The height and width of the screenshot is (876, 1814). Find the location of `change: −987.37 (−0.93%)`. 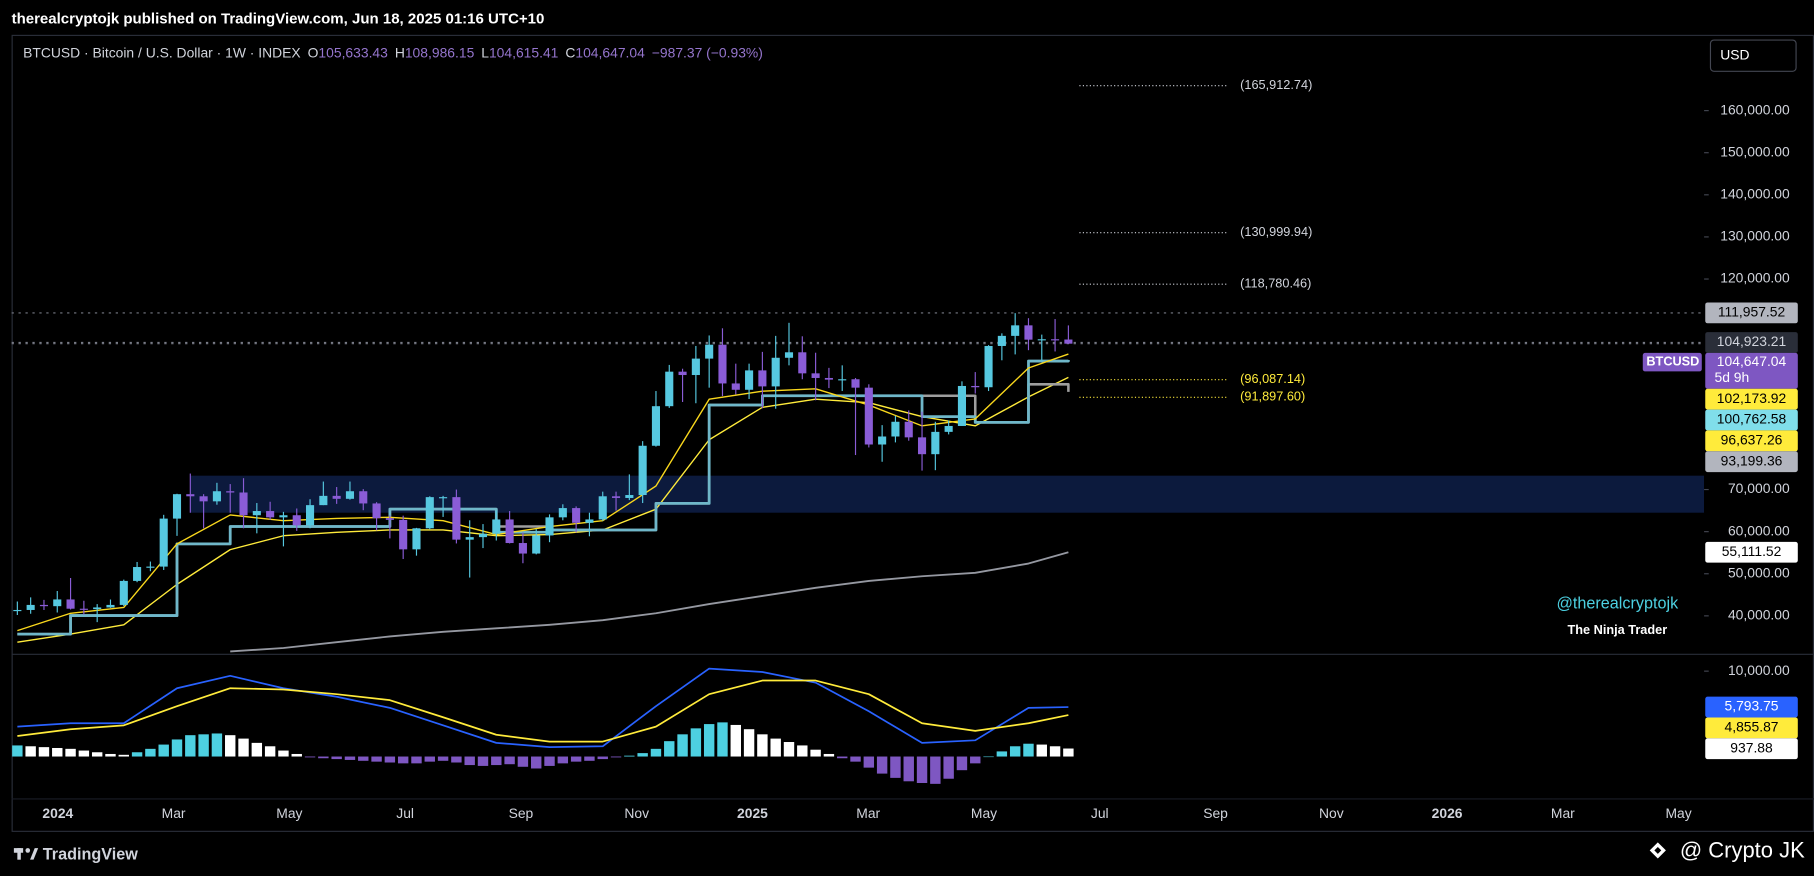

change: −987.37 (−0.93%) is located at coordinates (707, 52).